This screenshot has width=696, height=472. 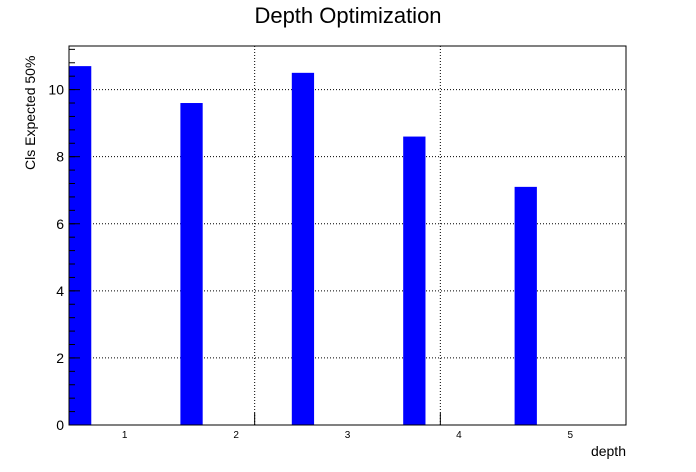 I want to click on y-tick-label: 6, so click(x=60, y=224).